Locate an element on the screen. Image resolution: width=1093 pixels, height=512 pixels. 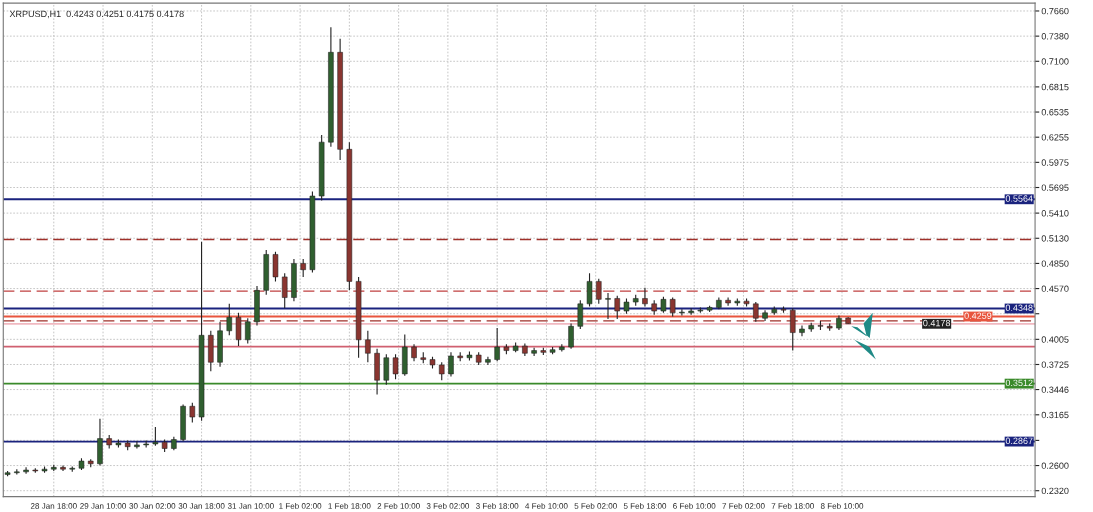
ref-line-label: 0.4178 is located at coordinates (937, 323).